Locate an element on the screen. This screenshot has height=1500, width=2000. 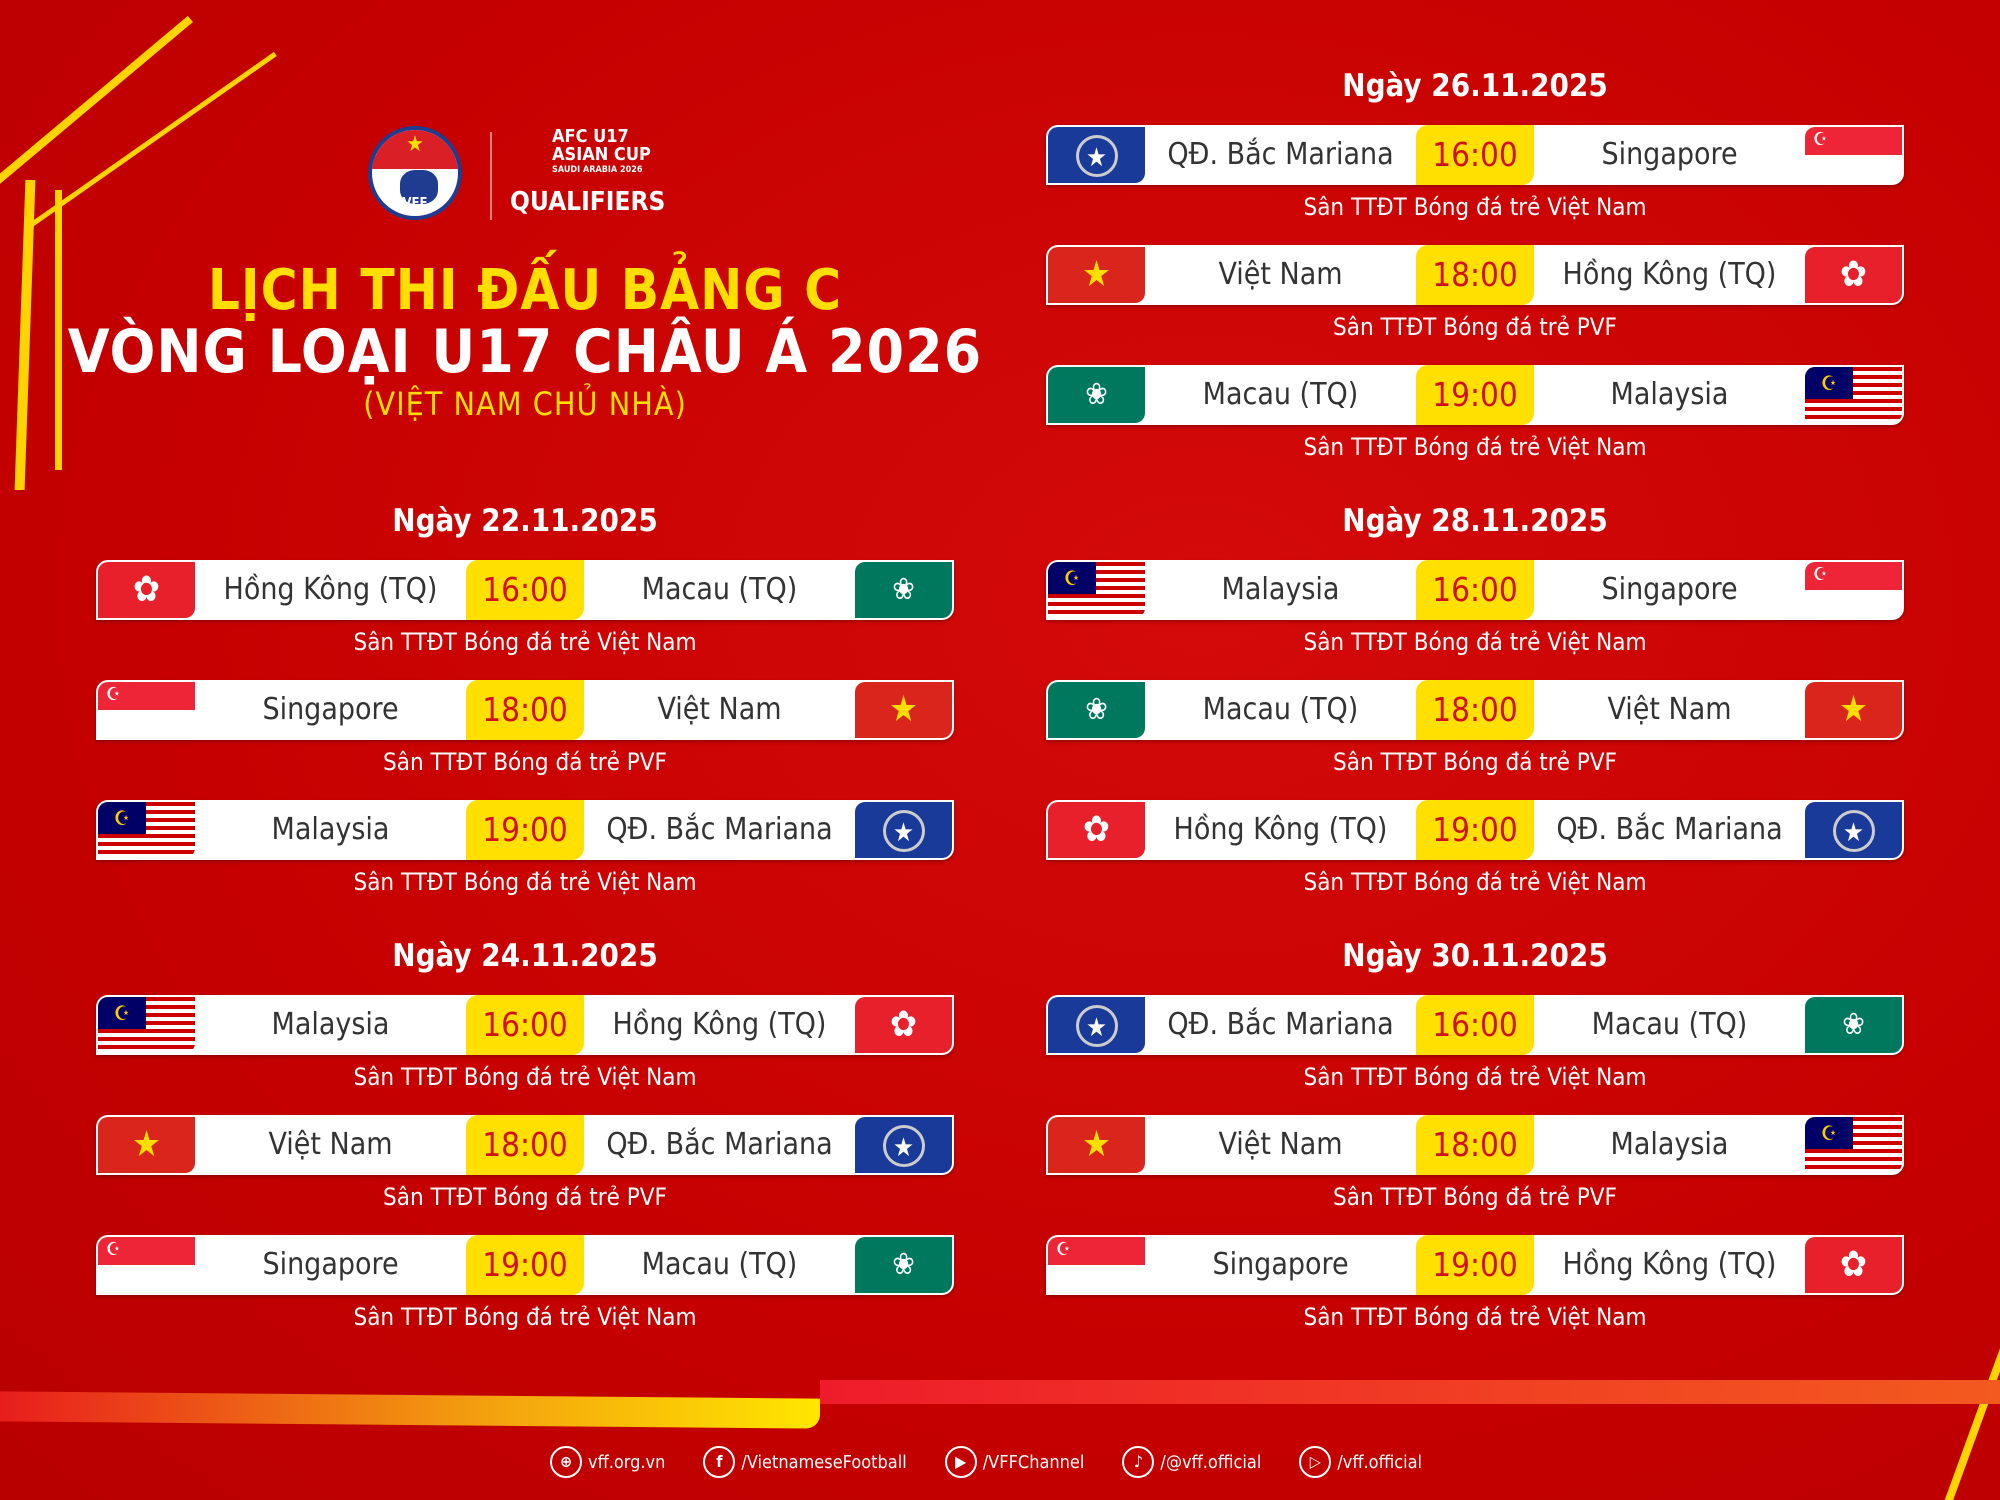
away-team: Hồng Kông (TQ) is located at coordinates (1669, 1264).